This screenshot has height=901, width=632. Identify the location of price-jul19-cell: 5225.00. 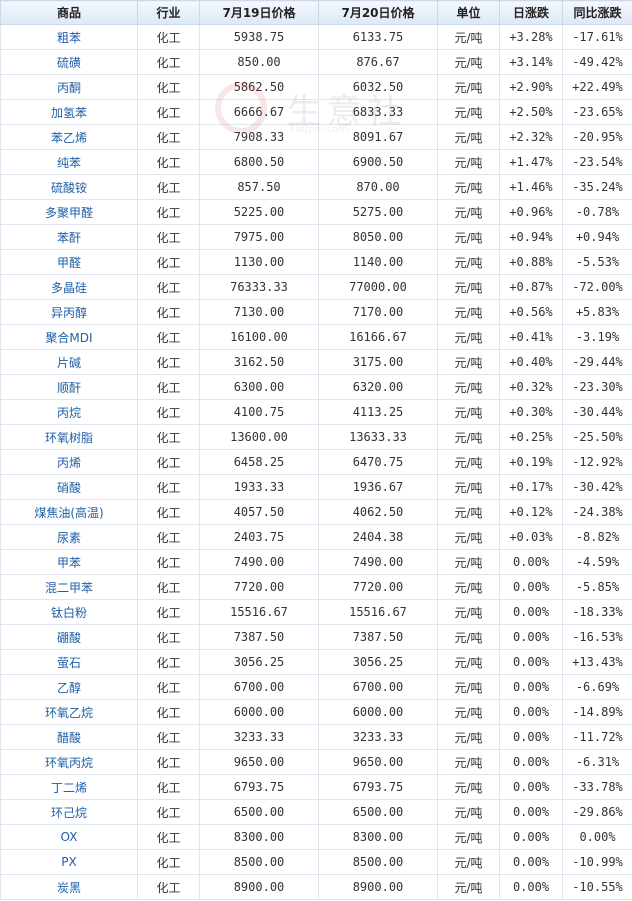
(259, 212).